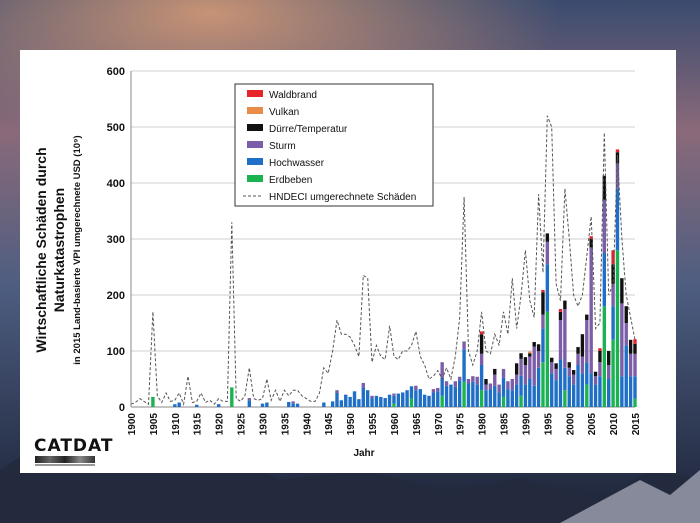 This screenshot has height=523, width=700. What do you see at coordinates (438, 389) in the screenshot?
I see `bar-sturm-1970` at bounding box center [438, 389].